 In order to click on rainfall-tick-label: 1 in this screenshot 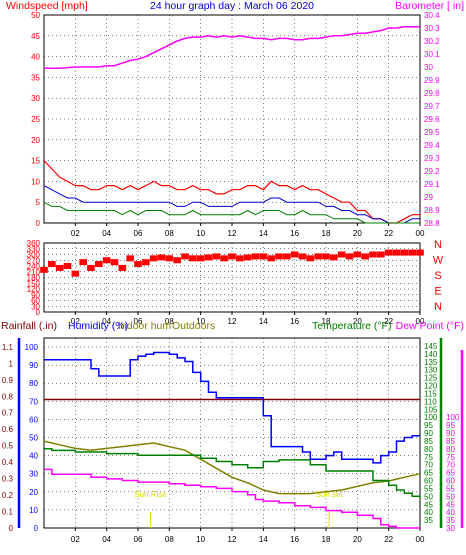, I will do `click(11, 363)`.